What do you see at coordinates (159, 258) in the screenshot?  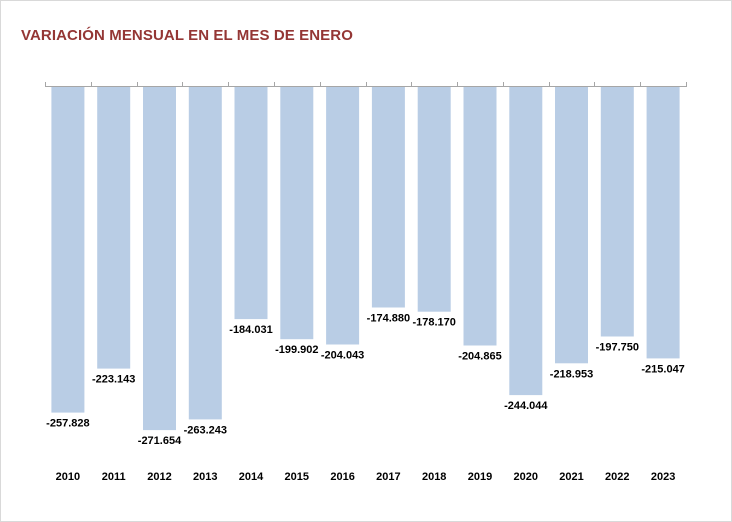 I see `bar-2012` at bounding box center [159, 258].